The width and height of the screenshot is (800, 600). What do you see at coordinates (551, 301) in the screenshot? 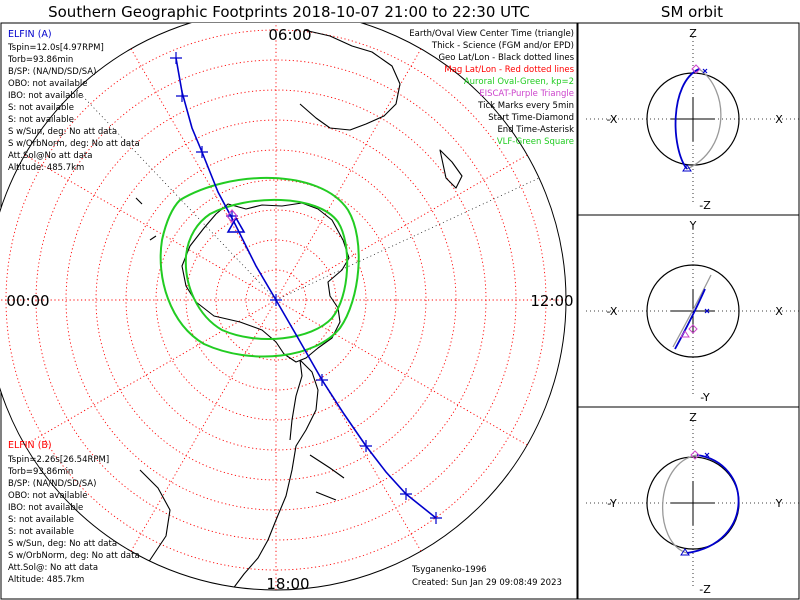
I see `clock-label-right: 12:00` at bounding box center [551, 301].